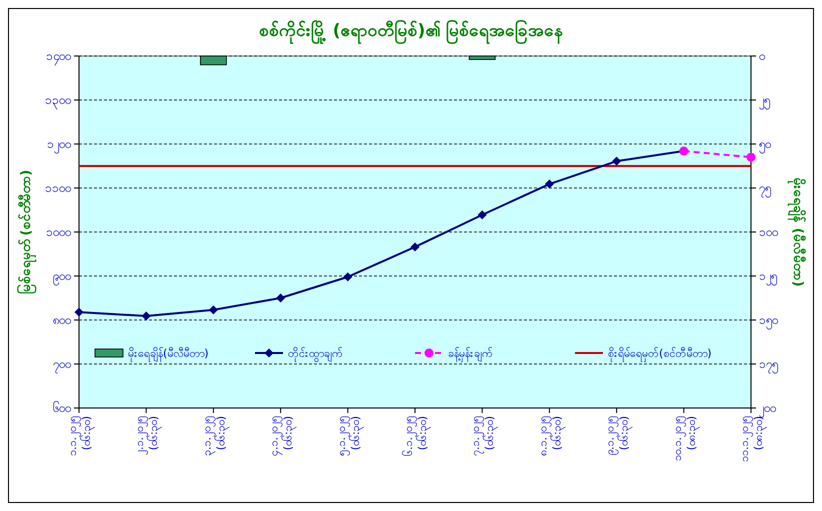 This screenshot has width=822, height=511. What do you see at coordinates (282, 436) in the screenshot?
I see `x-tick-label: ၄.၁.၂၀၂၅ (၀၆:၃၀)` at bounding box center [282, 436].